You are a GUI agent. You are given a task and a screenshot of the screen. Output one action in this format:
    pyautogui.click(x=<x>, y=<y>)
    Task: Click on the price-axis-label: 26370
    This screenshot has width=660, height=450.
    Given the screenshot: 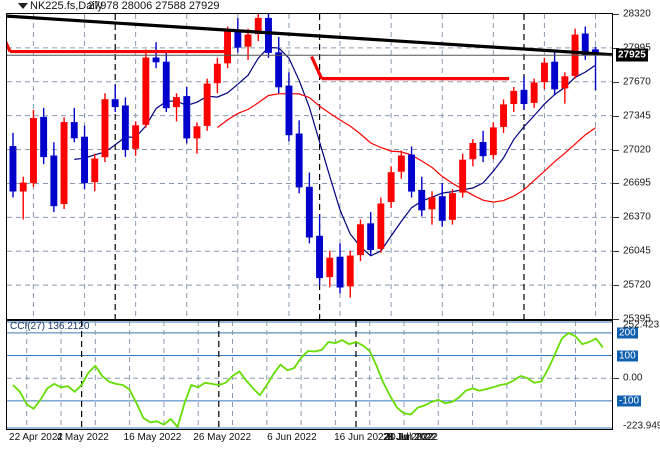 What is the action you would take?
    pyautogui.click(x=637, y=217)
    